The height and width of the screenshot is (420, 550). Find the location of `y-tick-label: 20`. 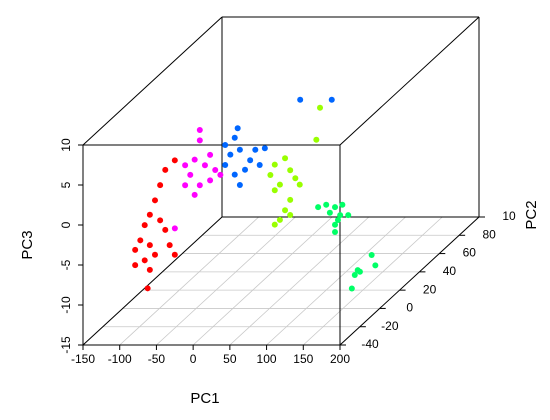

y-tick-label: 20 is located at coordinates (430, 289).